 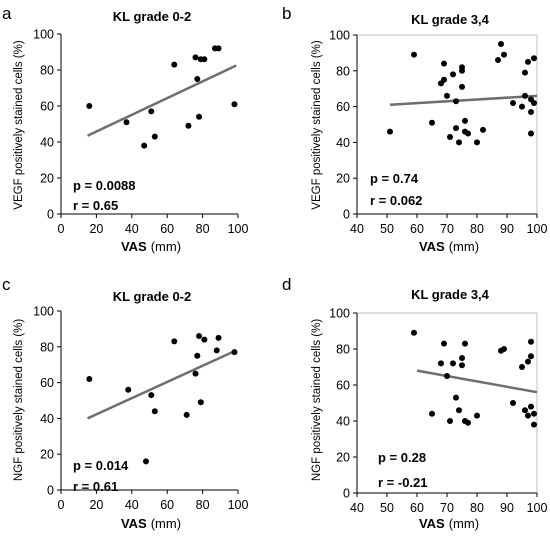 I want to click on x-tick-label: 50, so click(x=387, y=508).